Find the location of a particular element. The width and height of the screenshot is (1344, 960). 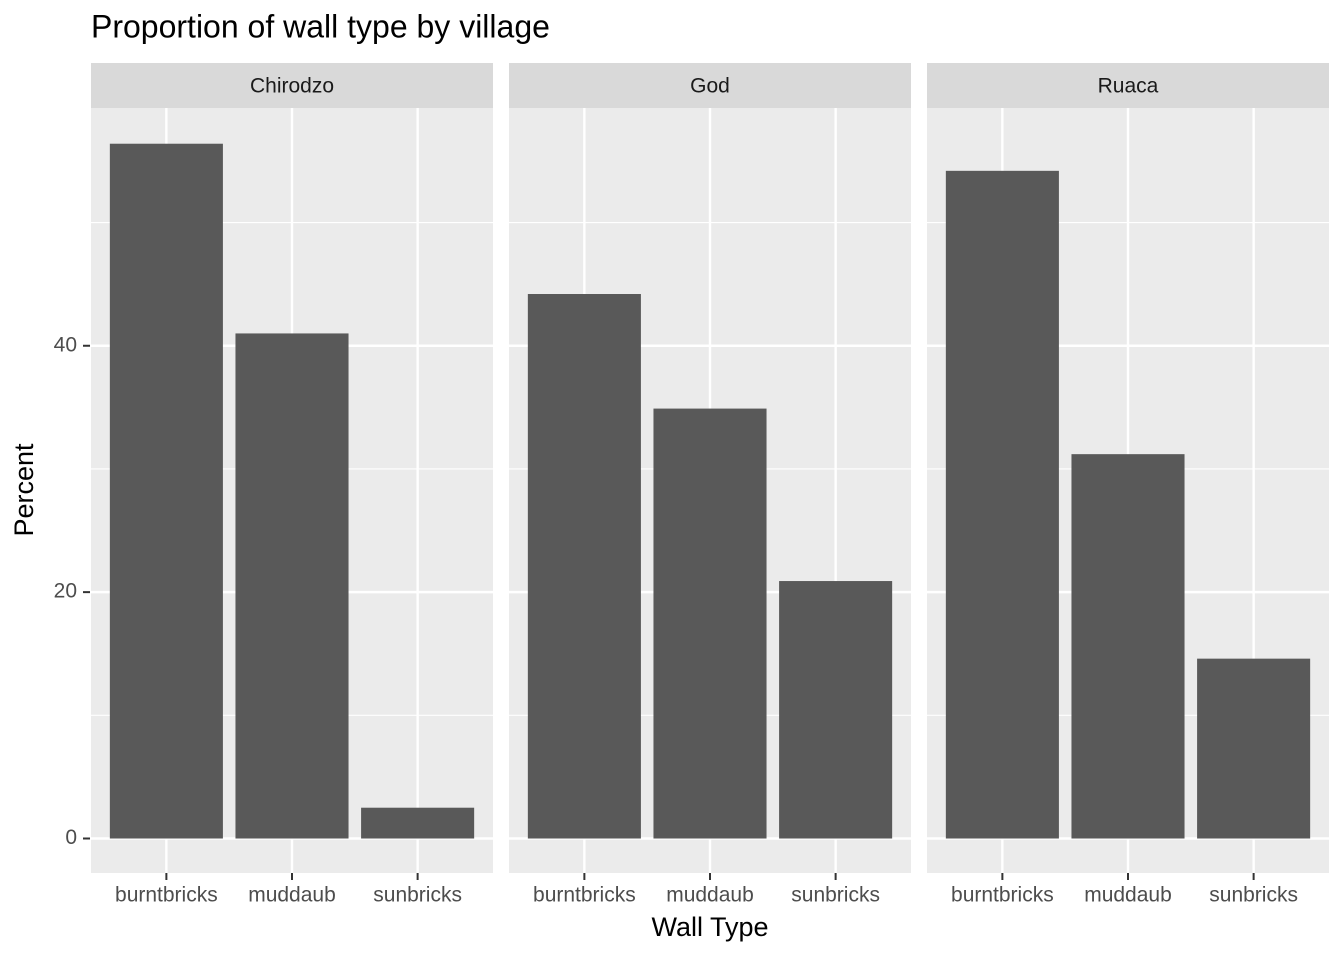

y-tick-label: 0 is located at coordinates (71, 837).